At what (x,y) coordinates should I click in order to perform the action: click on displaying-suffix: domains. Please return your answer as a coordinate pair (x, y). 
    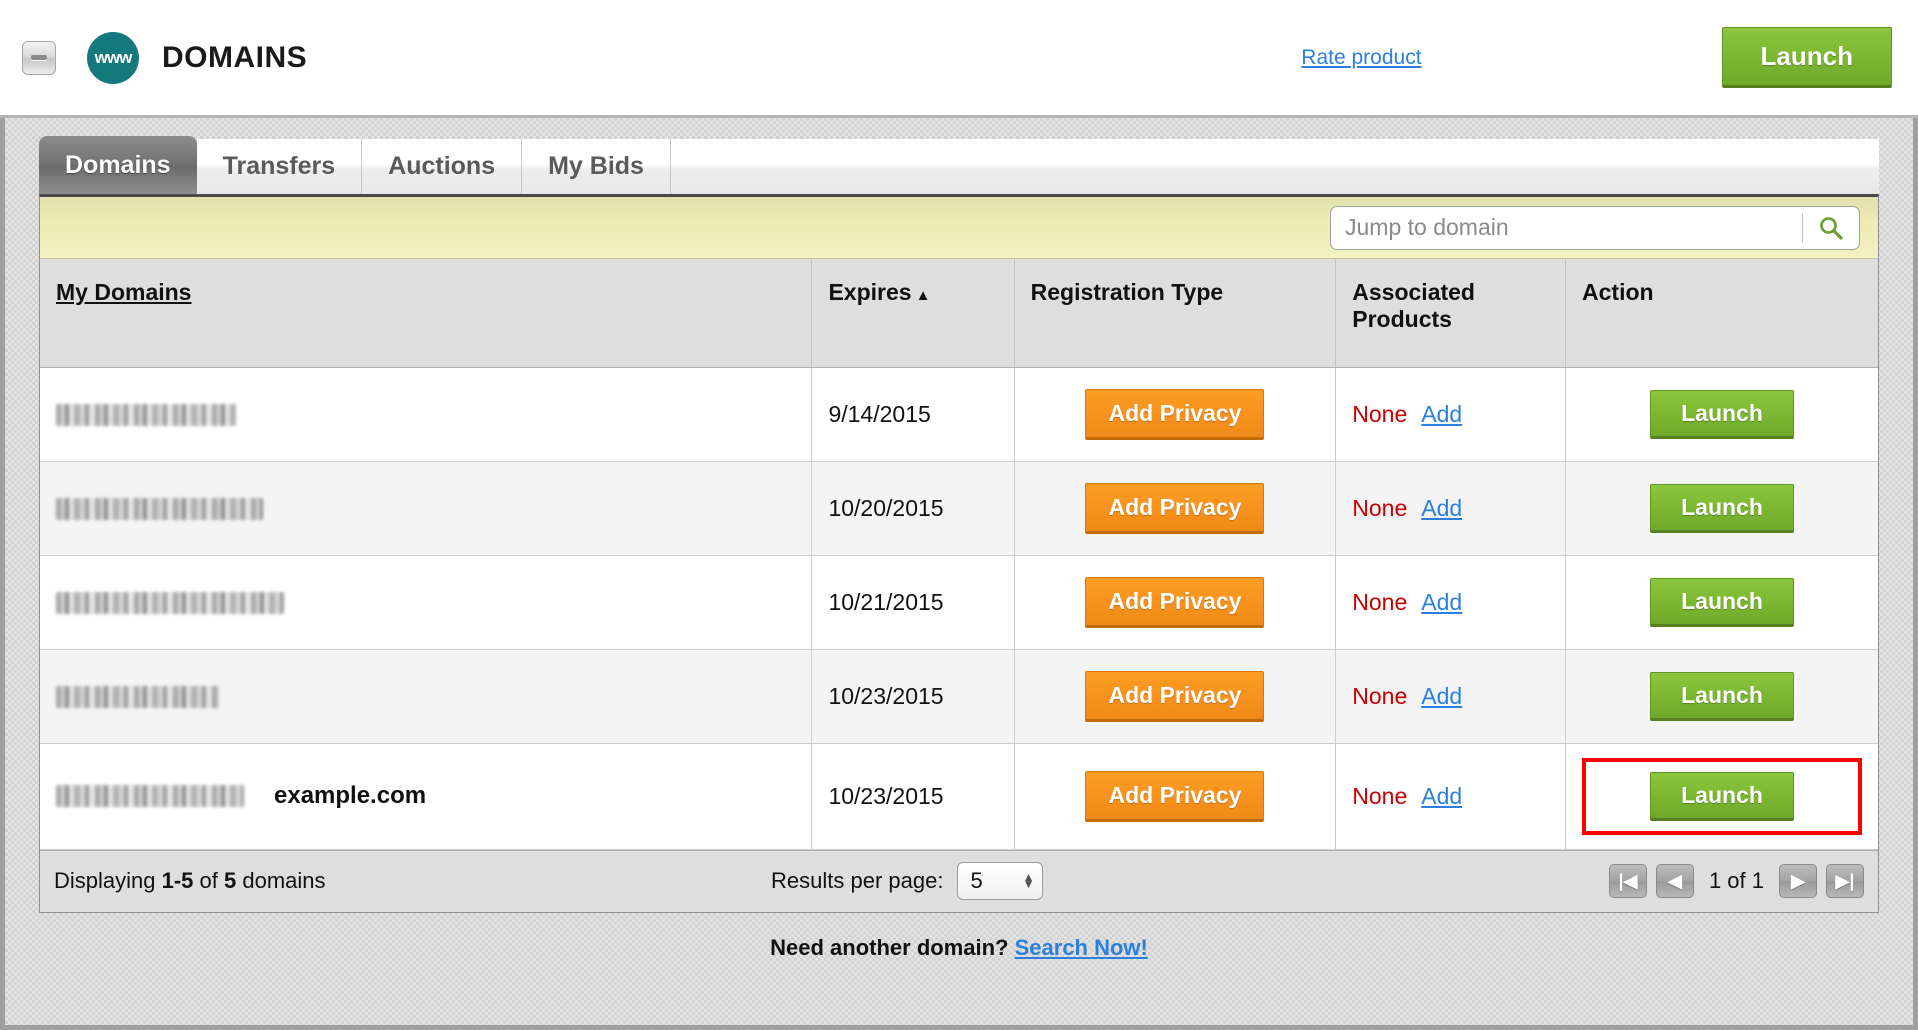
    Looking at the image, I should click on (281, 880).